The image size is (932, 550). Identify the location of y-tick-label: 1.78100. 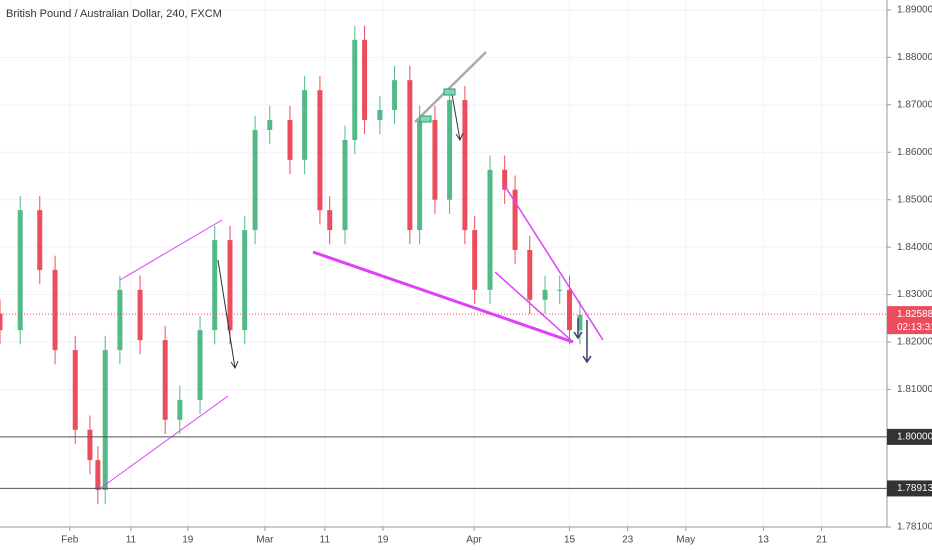
(914, 527).